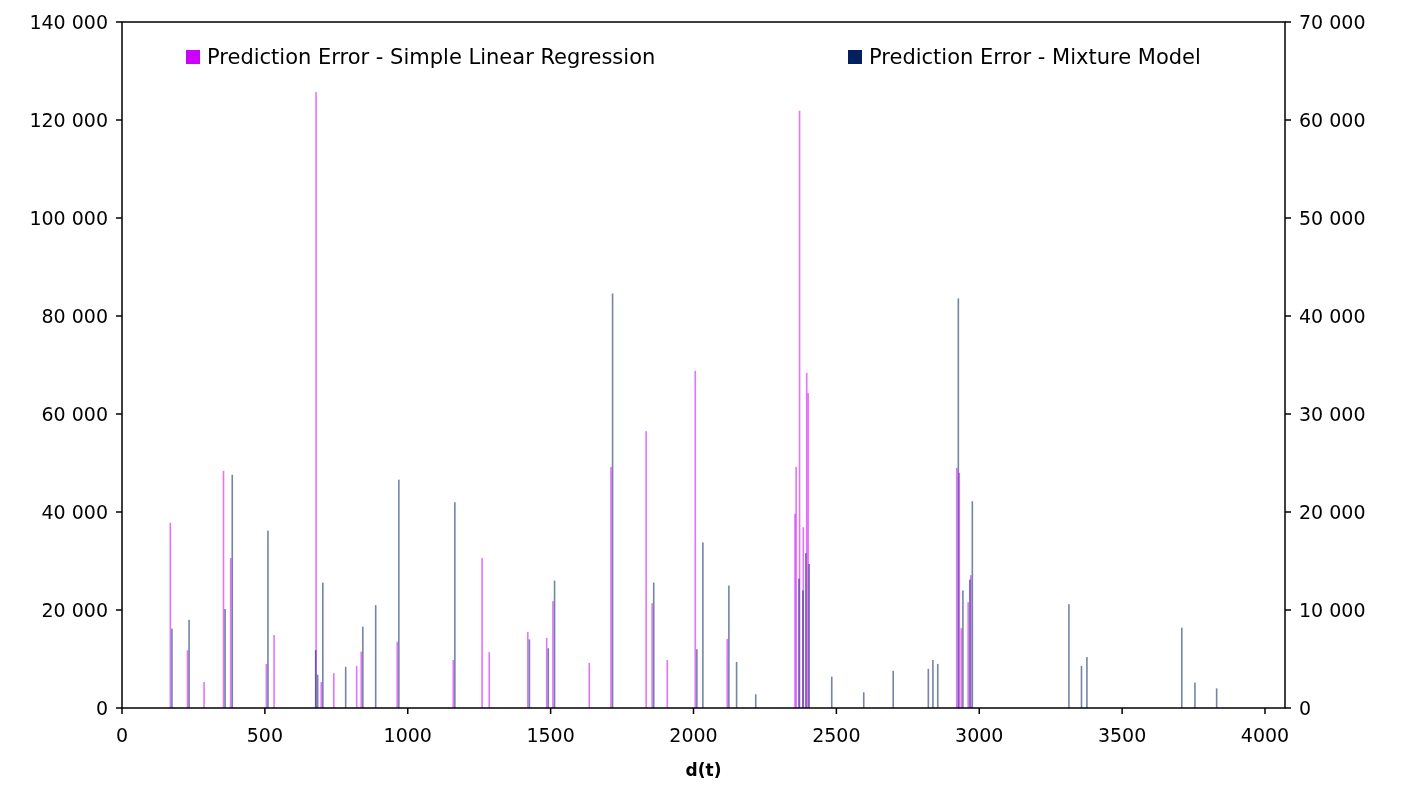 Image resolution: width=1407 pixels, height=798 pixels. What do you see at coordinates (1332, 609) in the screenshot?
I see `y2-tick-label: 10 000` at bounding box center [1332, 609].